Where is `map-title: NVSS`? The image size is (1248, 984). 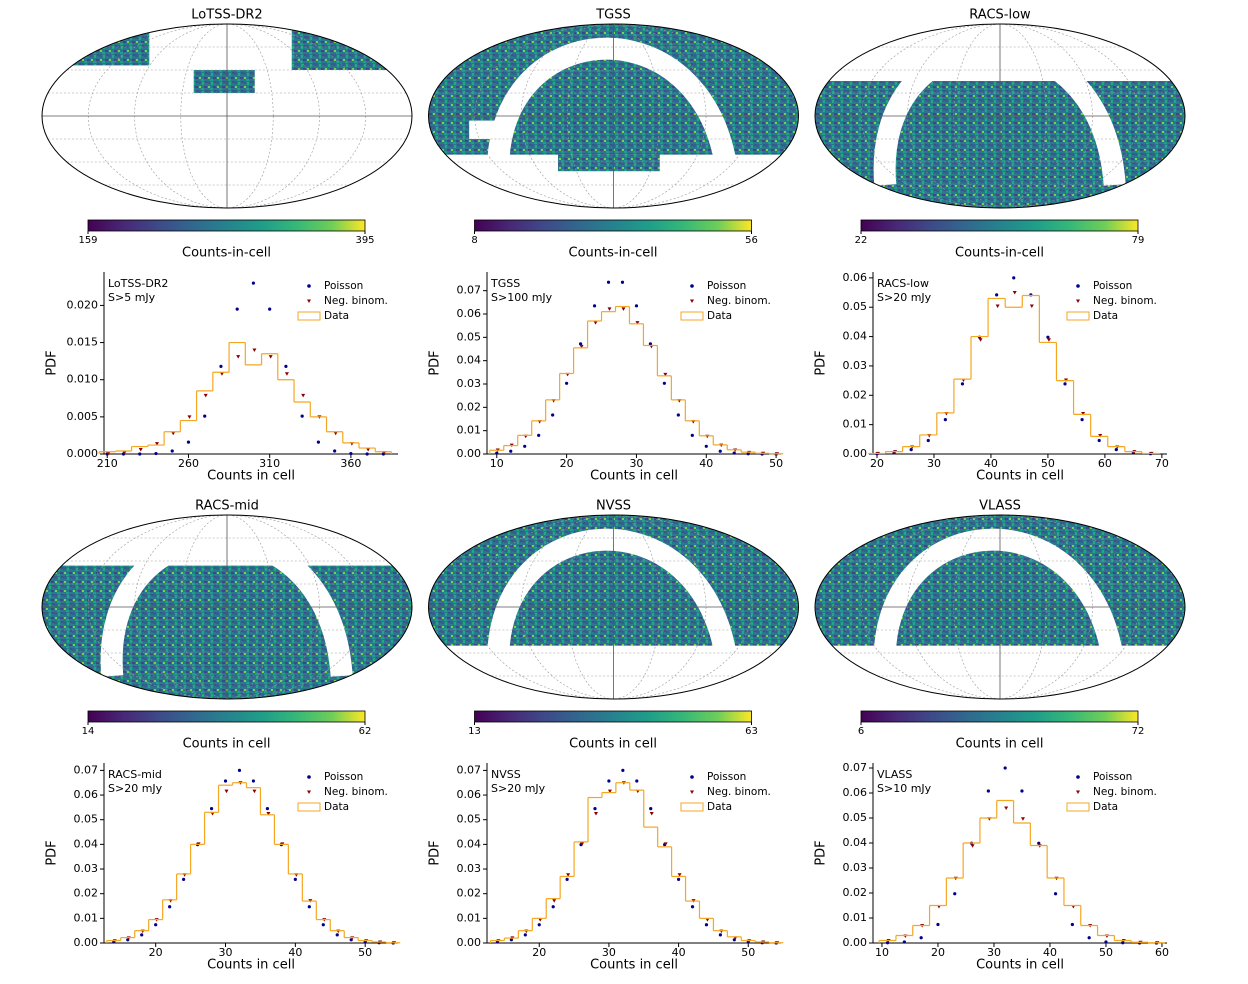 map-title: NVSS is located at coordinates (613, 506).